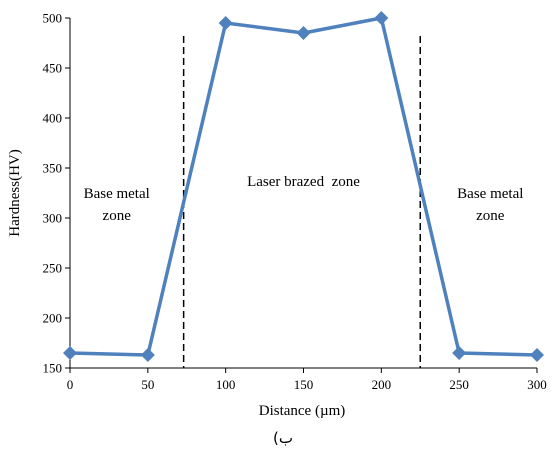  What do you see at coordinates (53, 168) in the screenshot?
I see `y-tick-label: 350` at bounding box center [53, 168].